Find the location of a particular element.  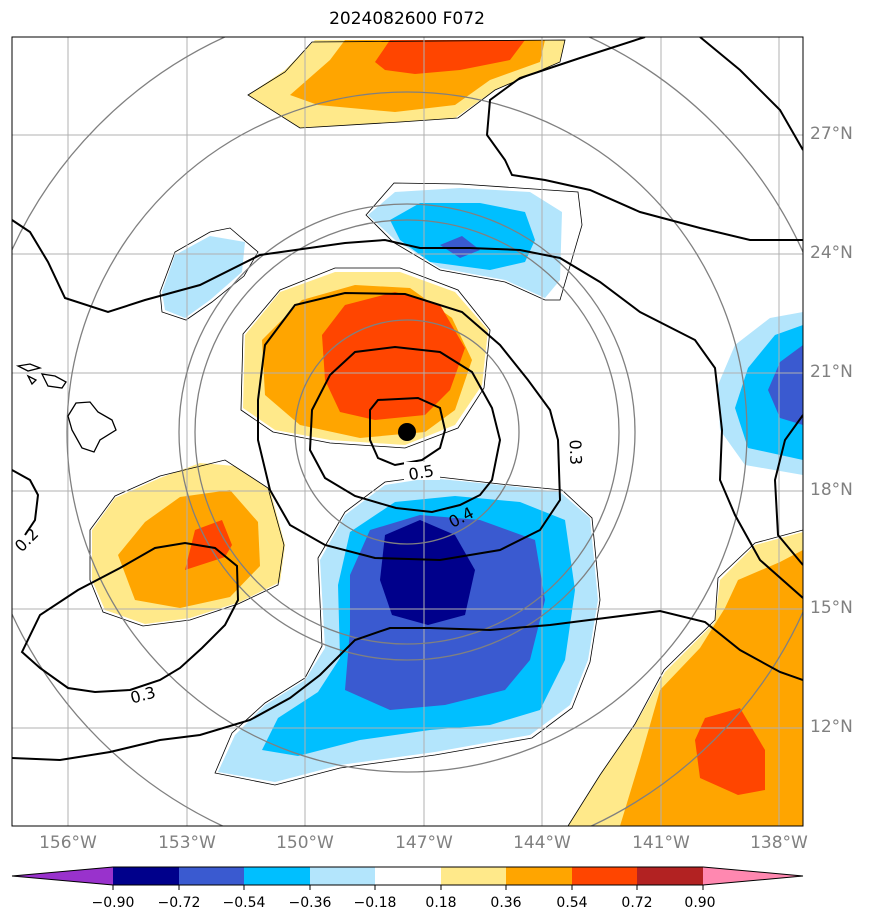

lat-label-15n: 15°N is located at coordinates (831, 608).